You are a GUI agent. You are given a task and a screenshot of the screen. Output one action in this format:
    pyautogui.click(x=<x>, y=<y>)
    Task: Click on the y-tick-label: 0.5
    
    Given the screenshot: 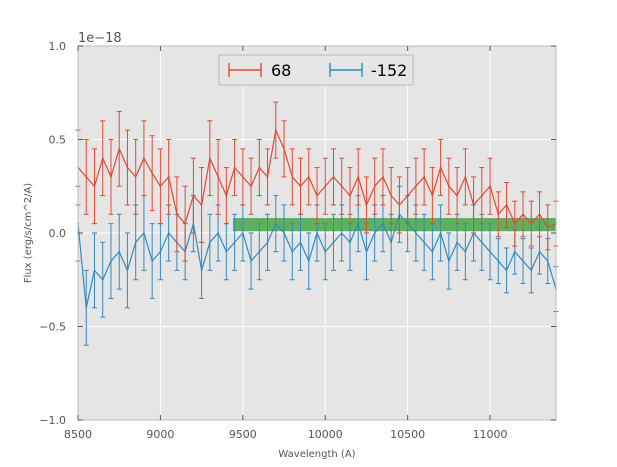 What is the action you would take?
    pyautogui.click(x=58, y=140)
    